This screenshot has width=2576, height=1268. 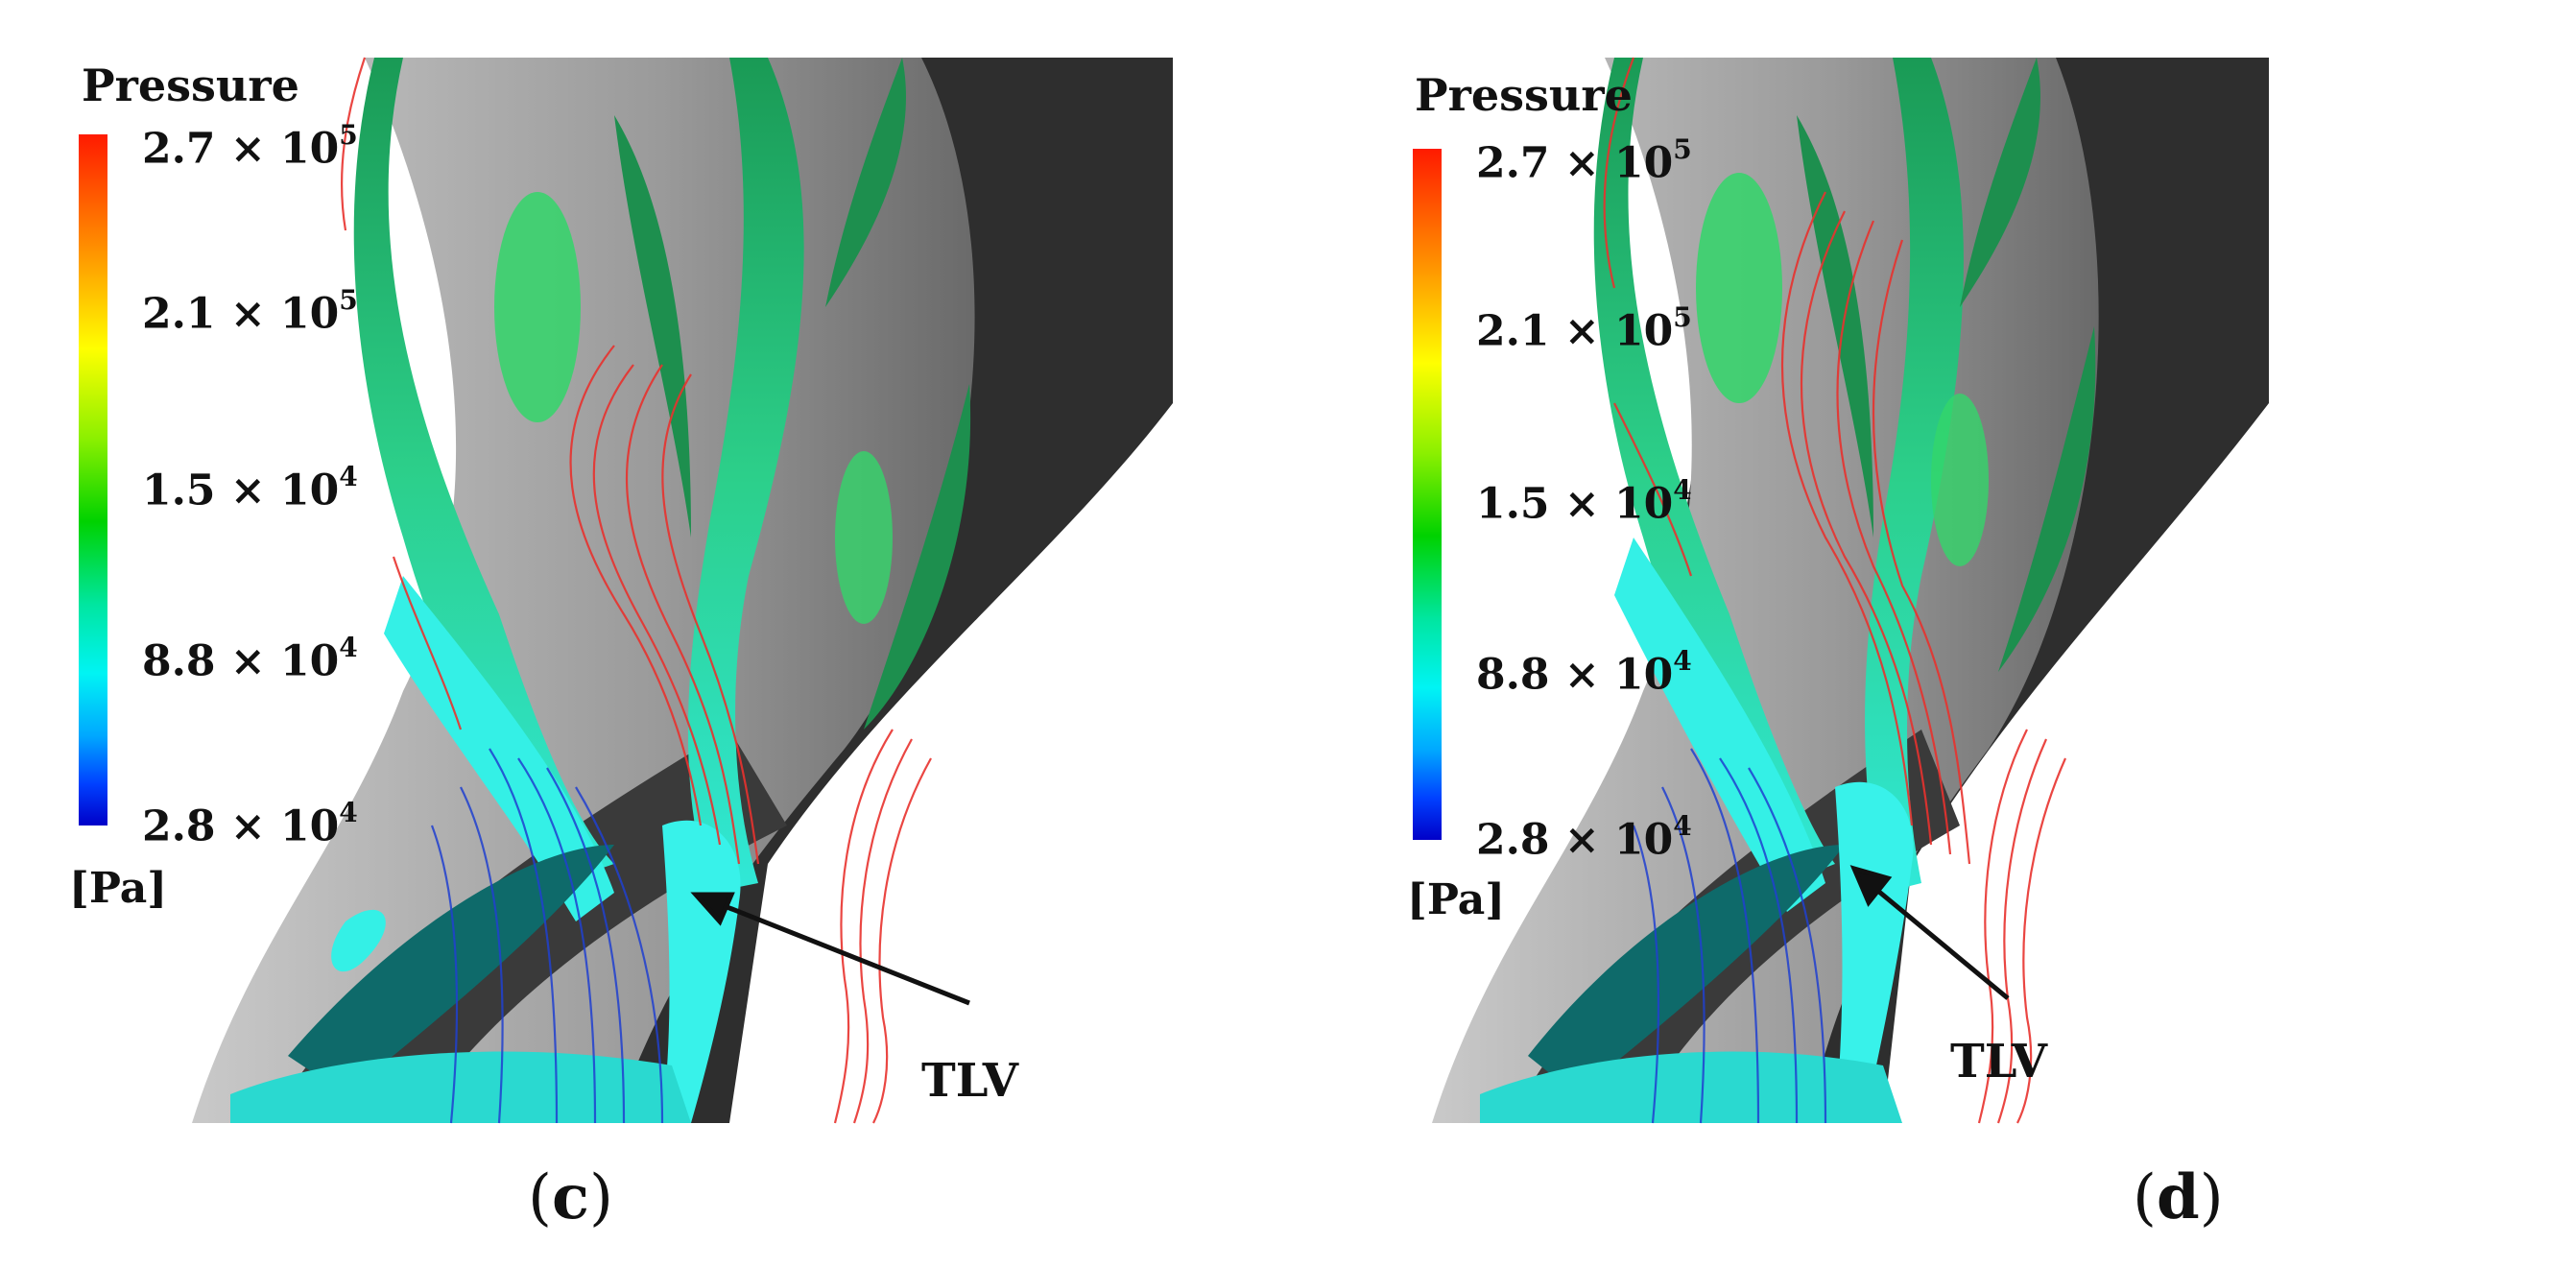 I want to click on panel-label: (c), so click(x=570, y=1197).